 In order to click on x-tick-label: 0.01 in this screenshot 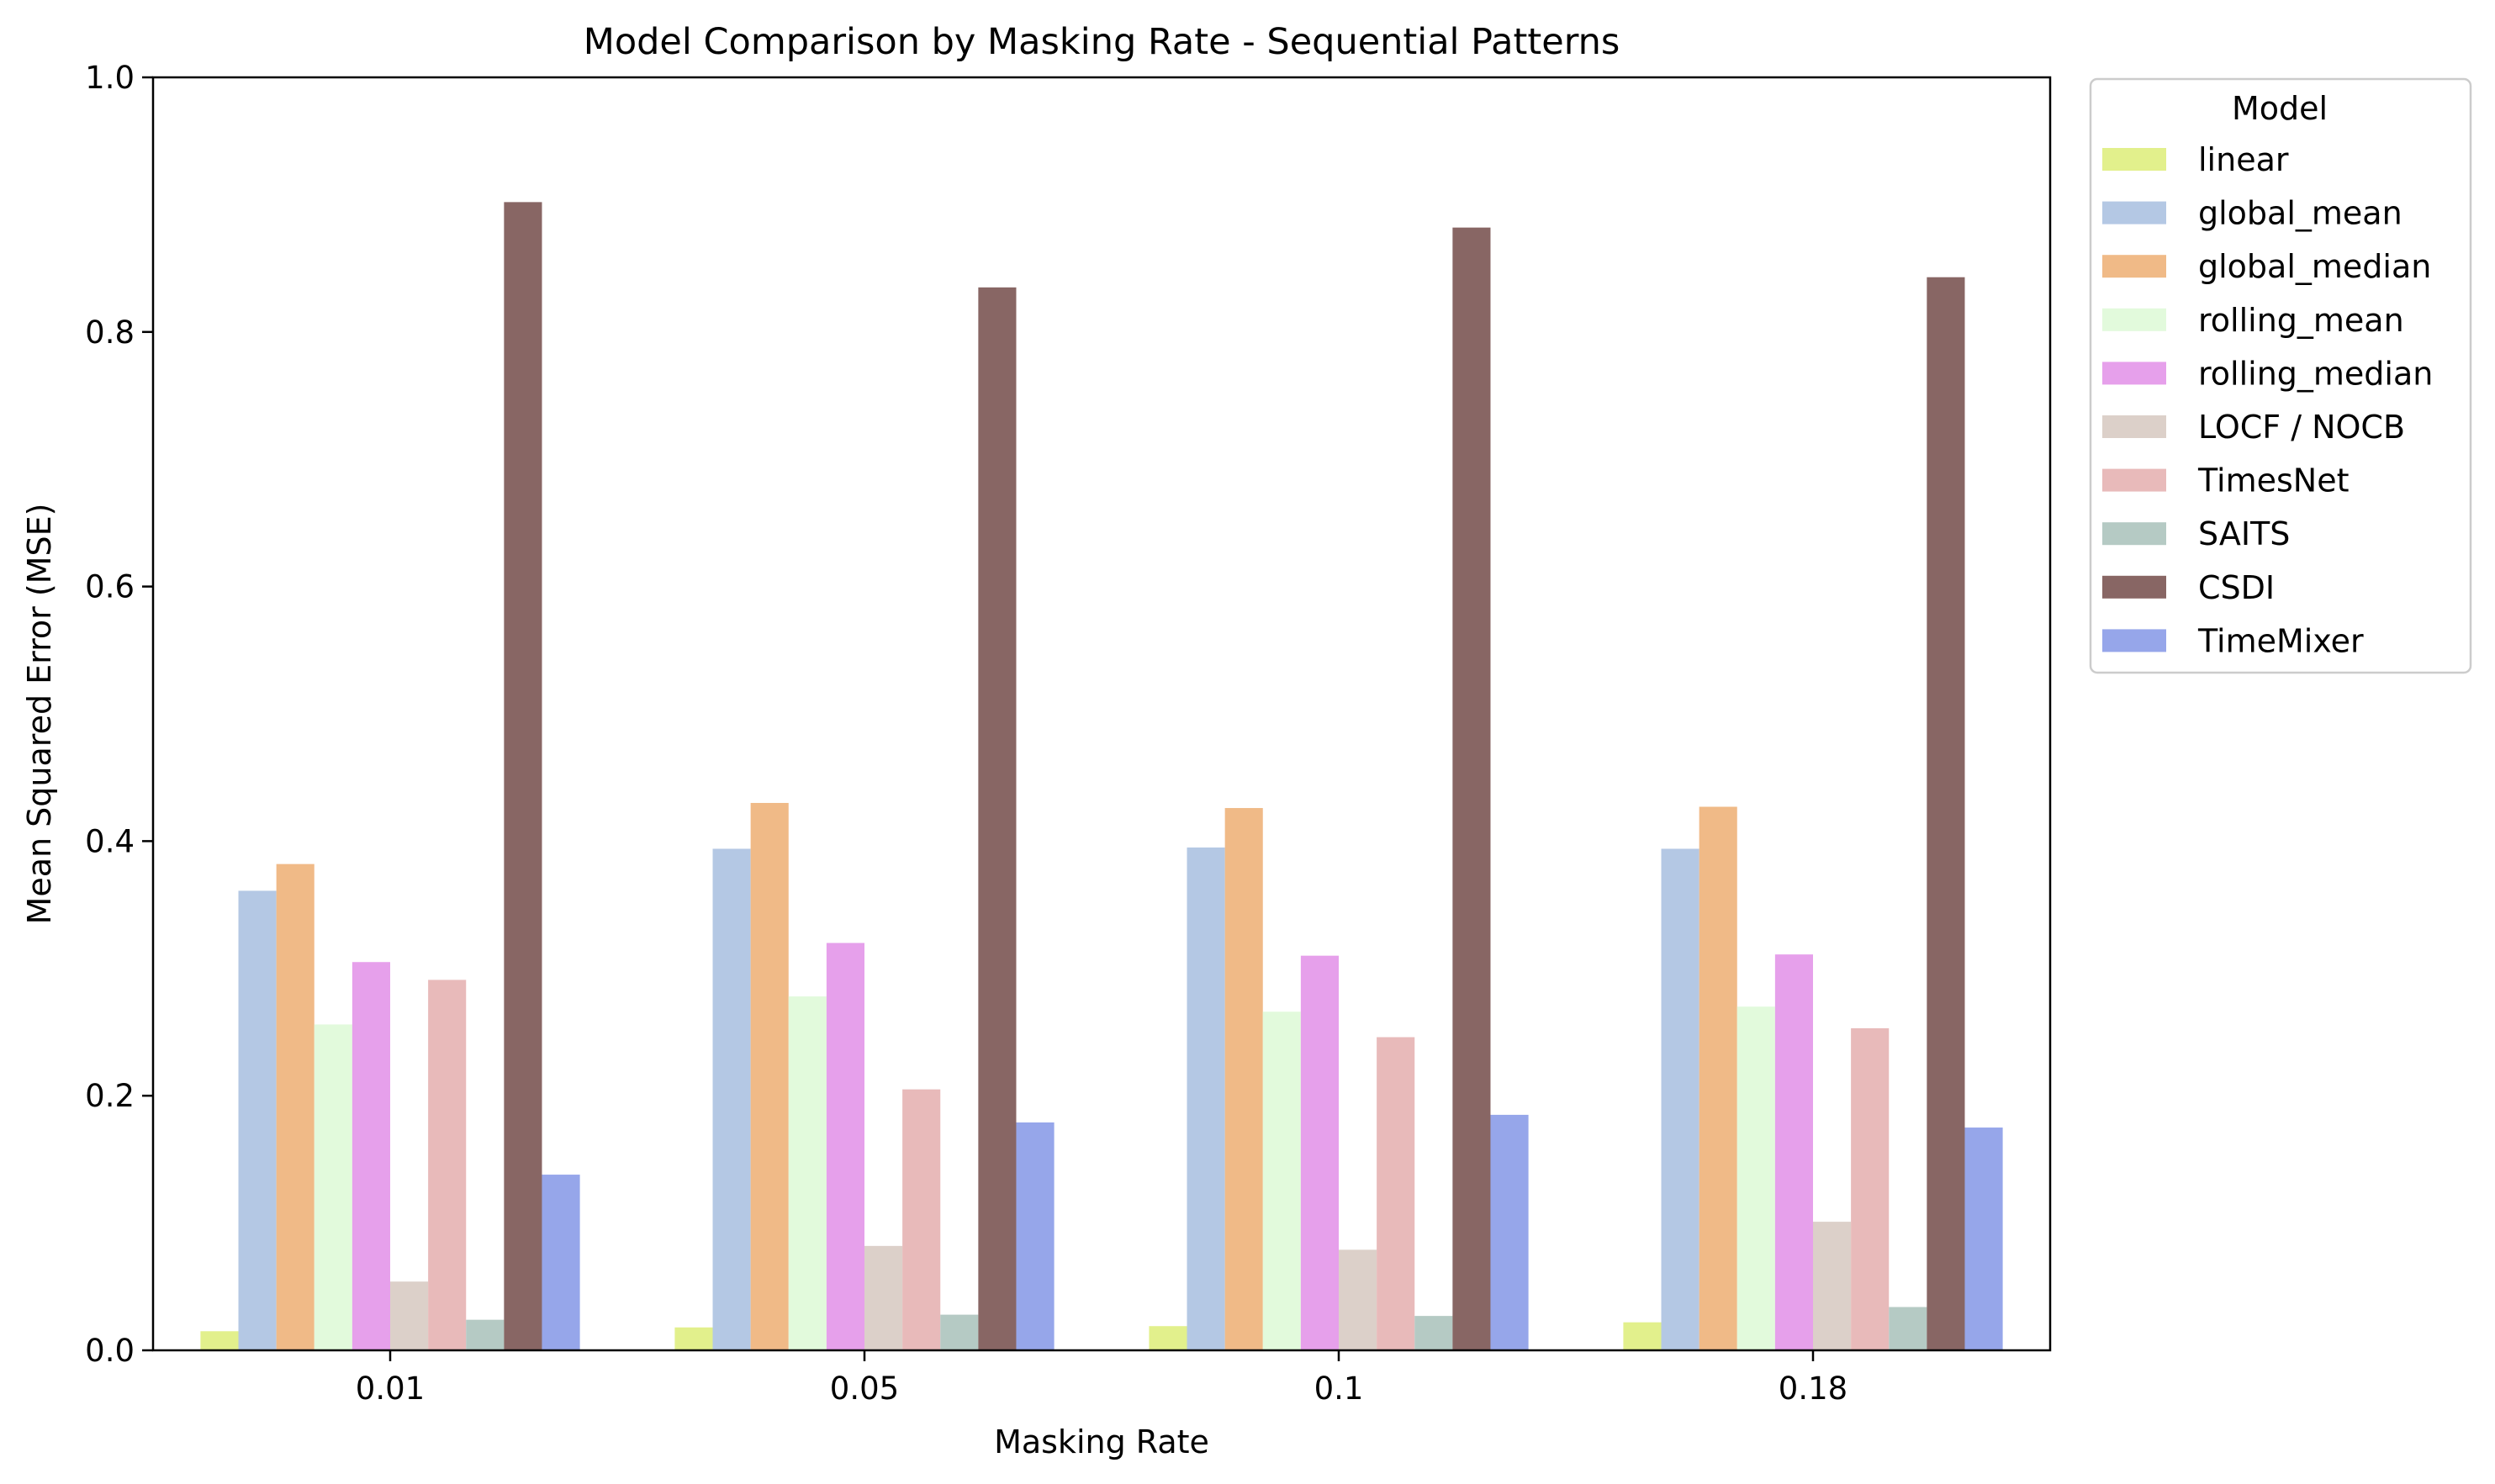, I will do `click(390, 1388)`.